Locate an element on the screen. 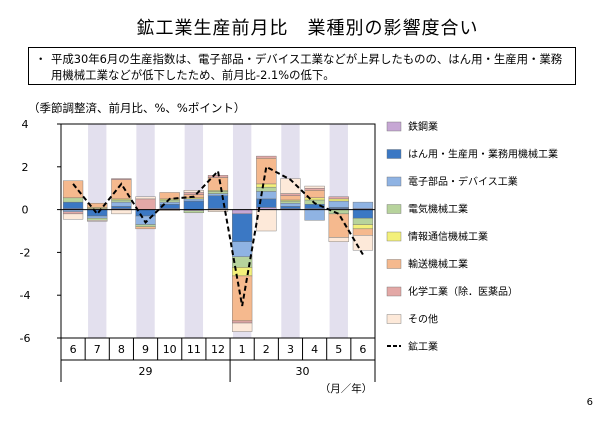 The image size is (615, 426). legend-label: 化学工業（除．医薬品） is located at coordinates (463, 291).